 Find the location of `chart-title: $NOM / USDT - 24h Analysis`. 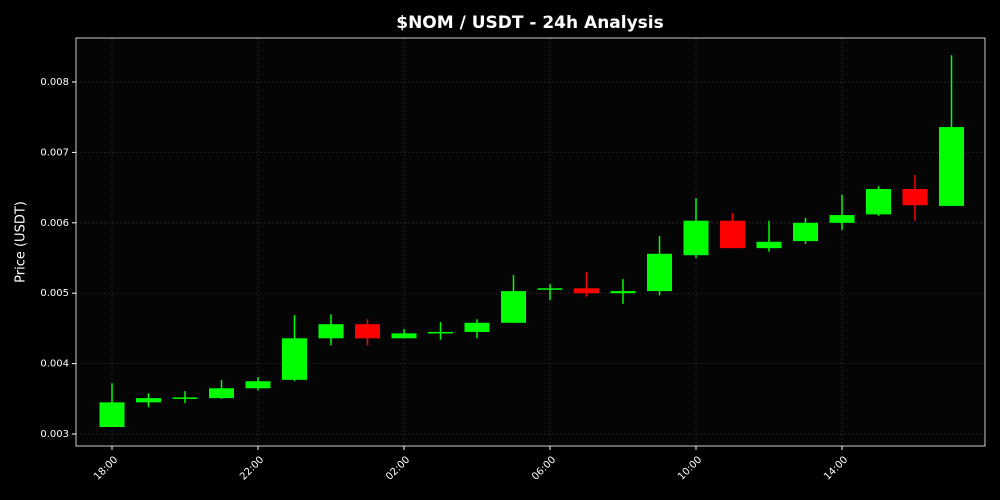

chart-title: $NOM / USDT - 24h Analysis is located at coordinates (530, 23).